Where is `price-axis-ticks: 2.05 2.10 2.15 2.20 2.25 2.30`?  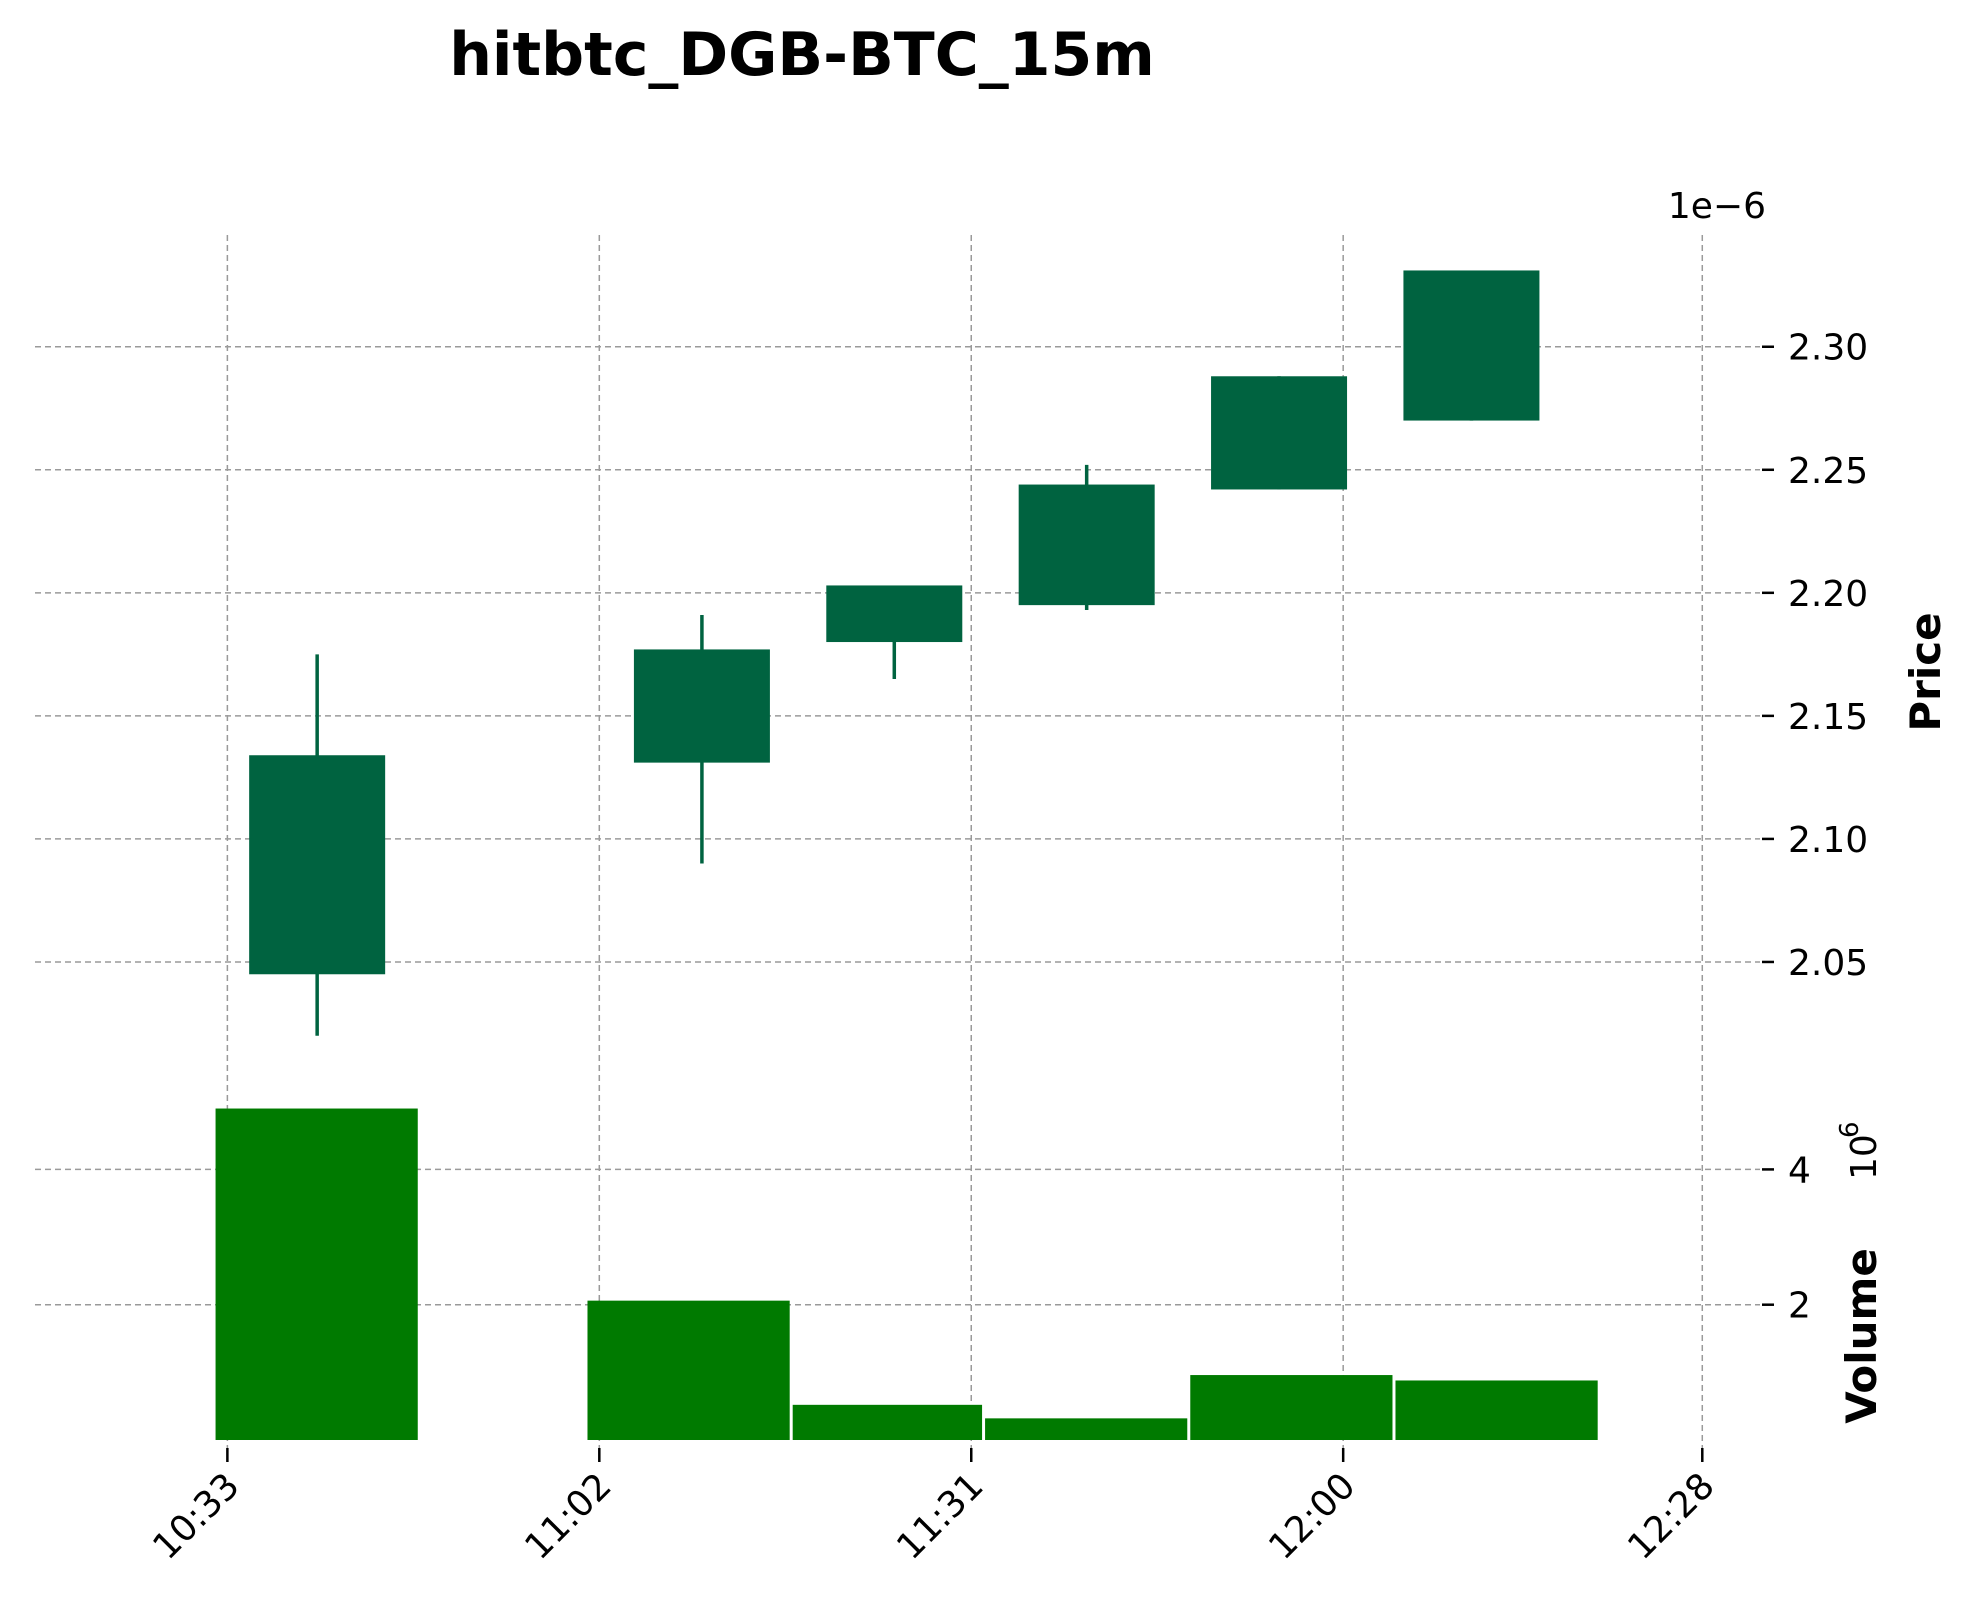 price-axis-ticks: 2.05 2.10 2.15 2.20 2.25 2.30 is located at coordinates (1815, 656).